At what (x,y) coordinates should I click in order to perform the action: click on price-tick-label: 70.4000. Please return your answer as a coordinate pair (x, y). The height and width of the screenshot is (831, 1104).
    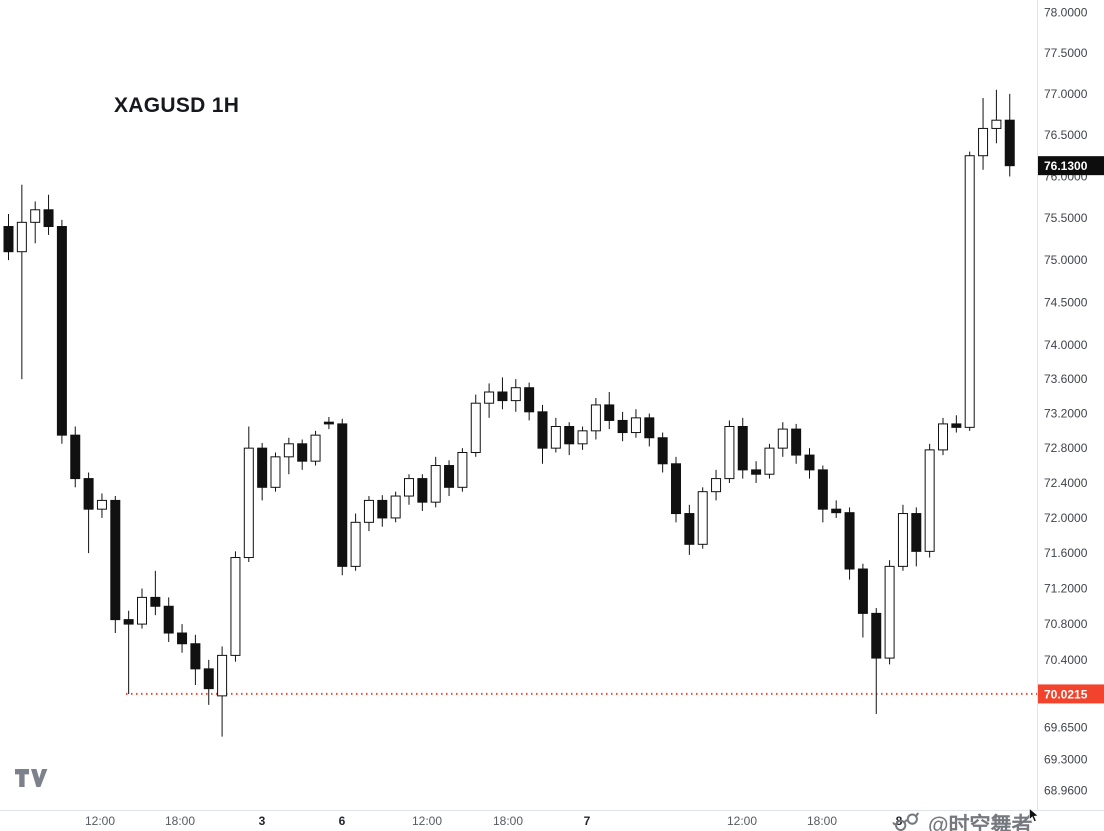
    Looking at the image, I should click on (1066, 660).